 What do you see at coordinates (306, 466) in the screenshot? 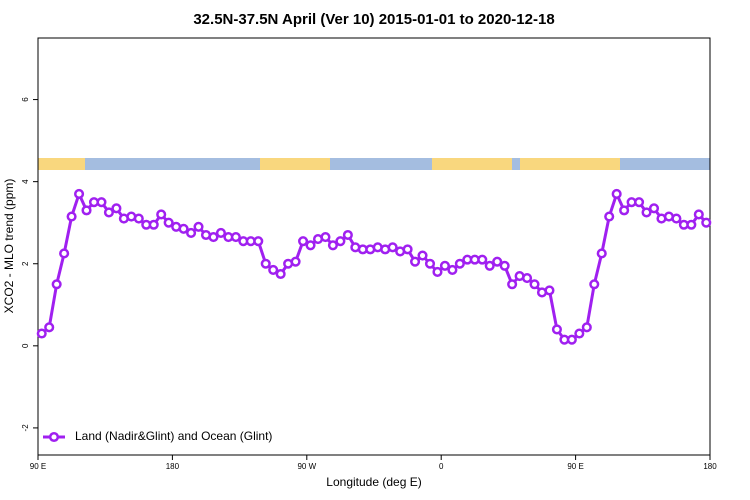
I see `x-tick-label: 90 W` at bounding box center [306, 466].